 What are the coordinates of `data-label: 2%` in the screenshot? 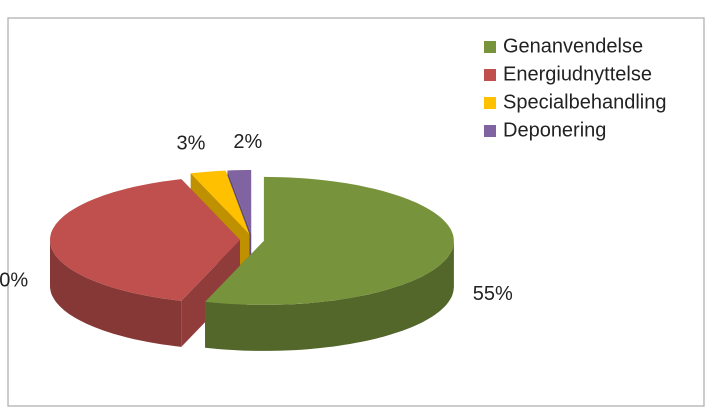 It's located at (247, 142).